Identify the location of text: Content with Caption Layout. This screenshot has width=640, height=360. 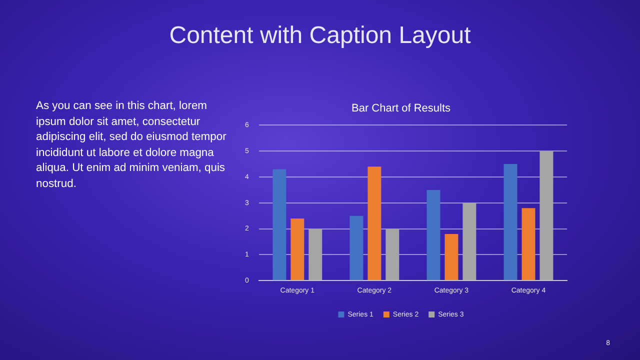
(320, 36).